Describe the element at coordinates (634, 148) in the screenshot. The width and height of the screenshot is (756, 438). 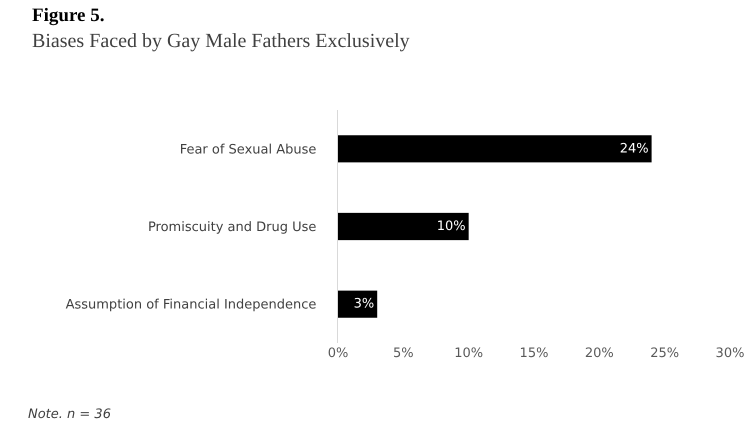
I see `data-label: 24%` at that location.